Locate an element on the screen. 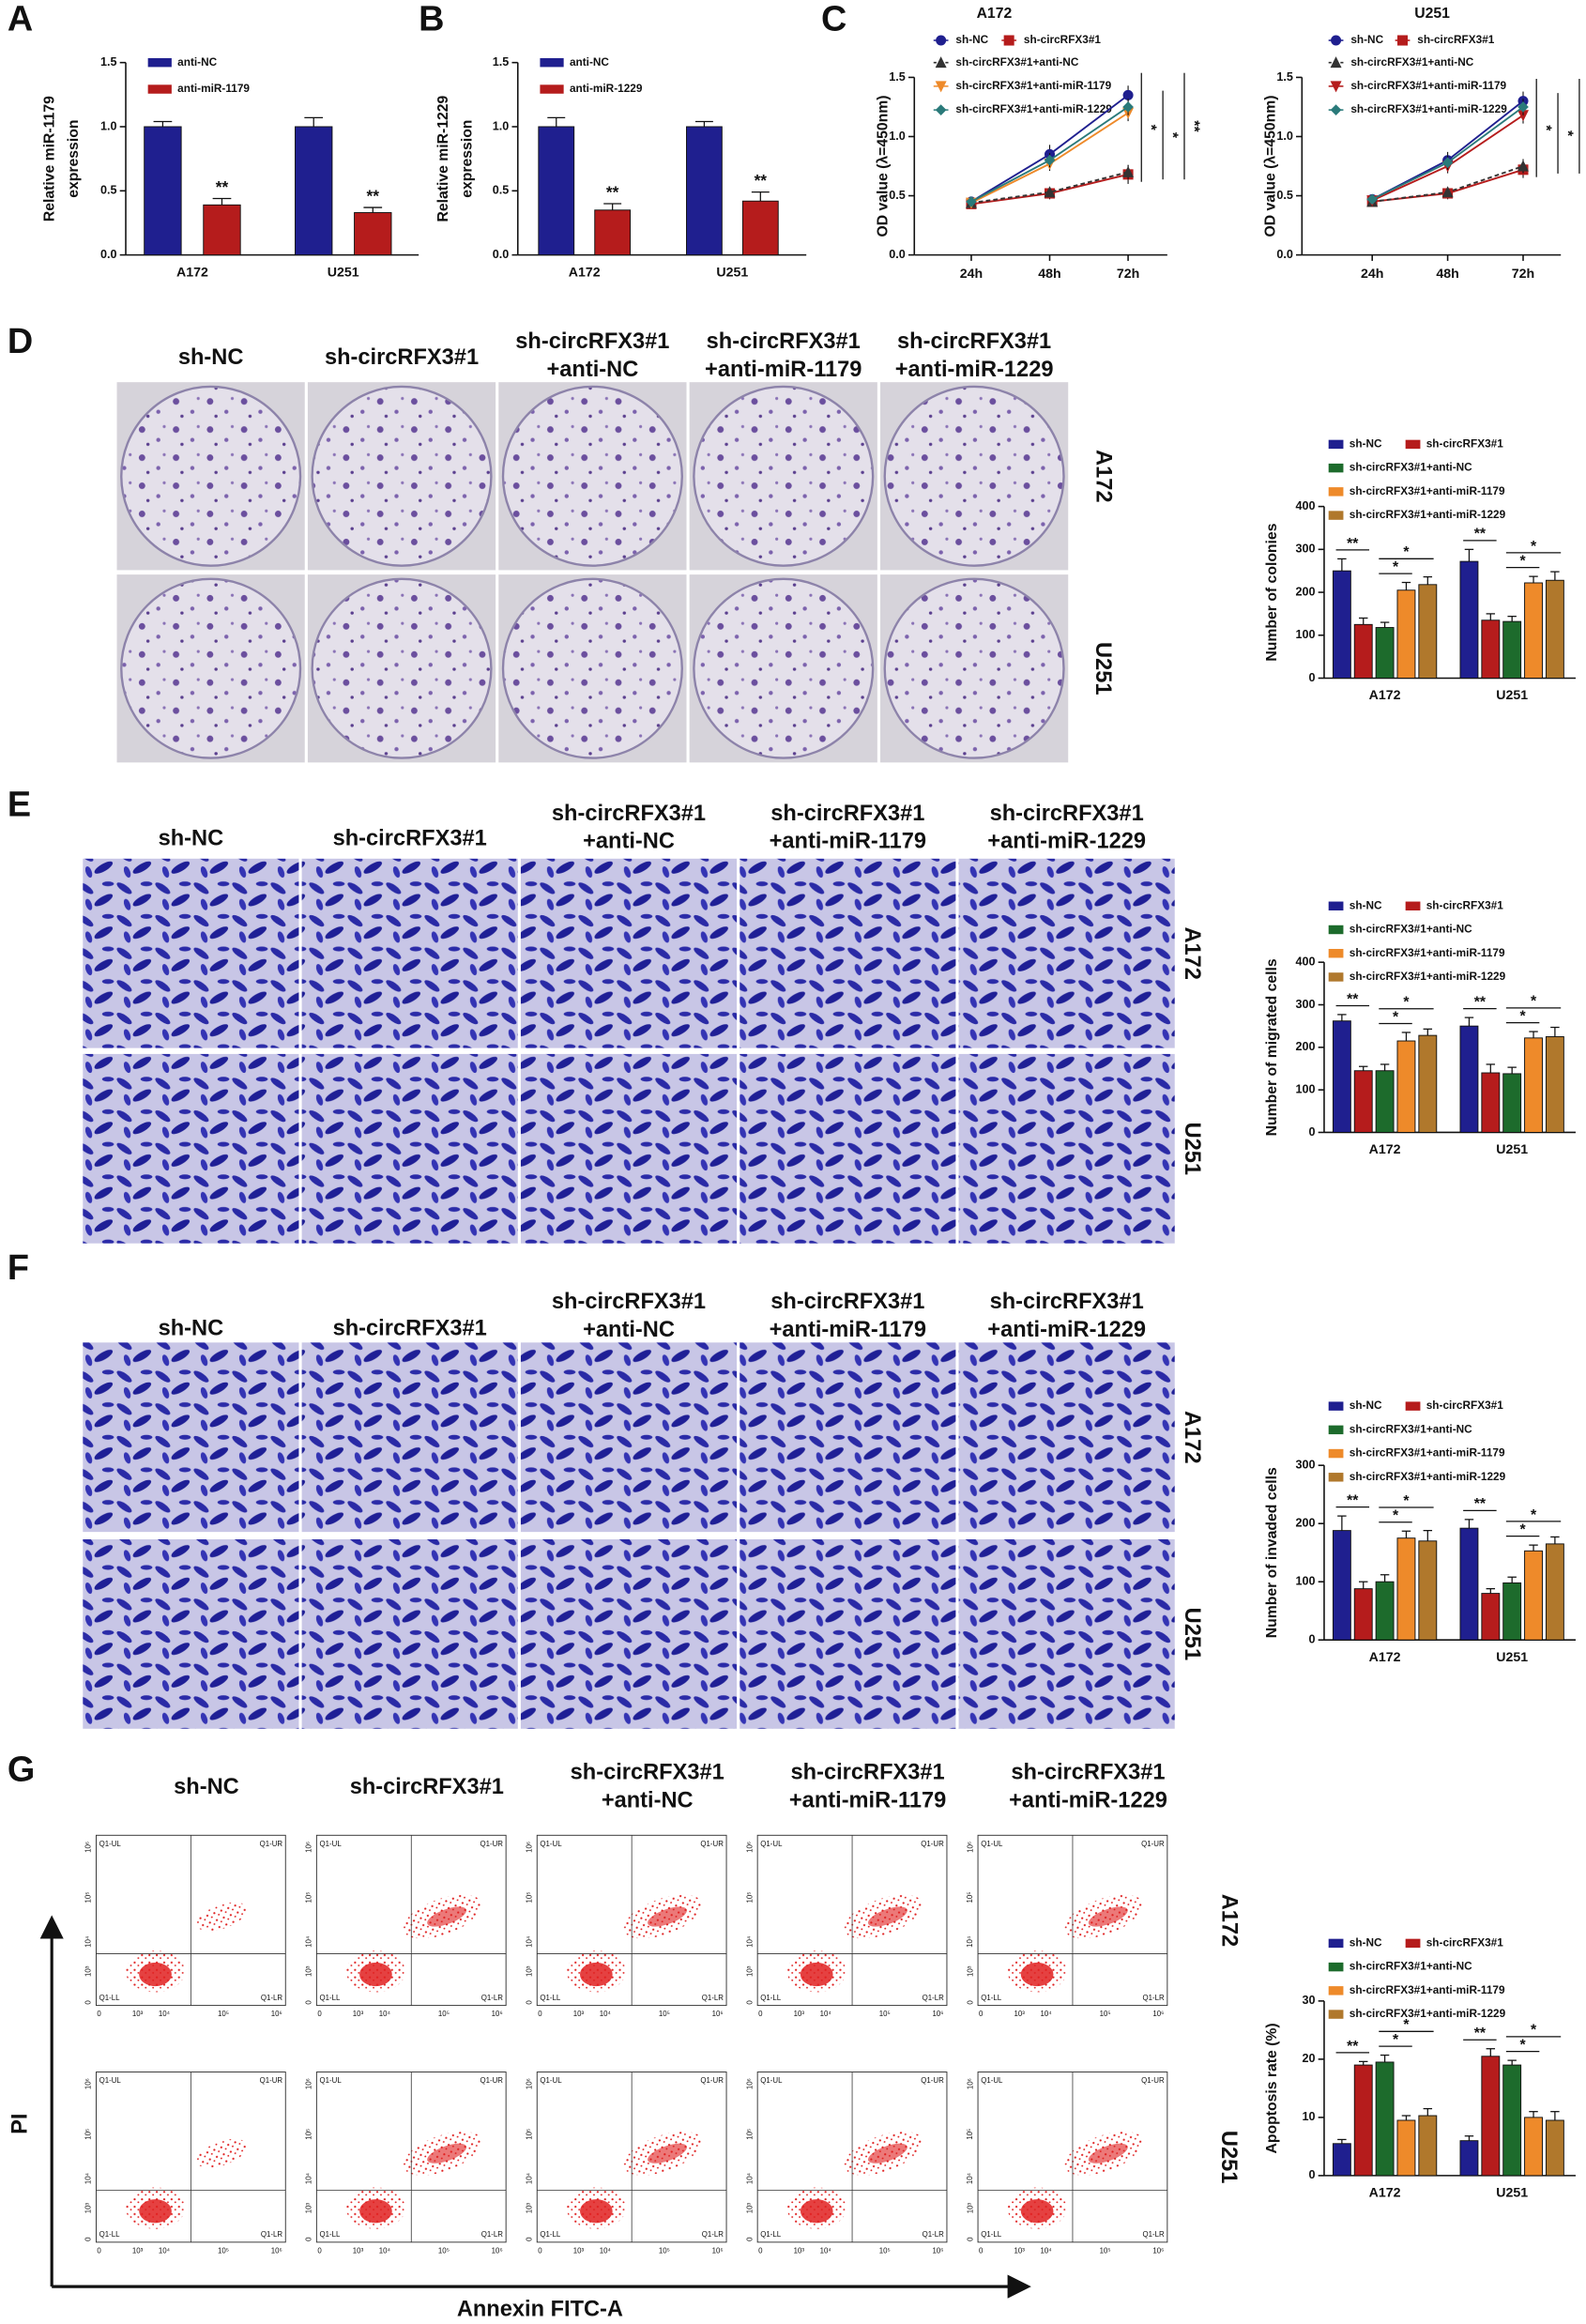 The width and height of the screenshot is (1586, 2324). x-tick-label: 10⁶ is located at coordinates (497, 2014).